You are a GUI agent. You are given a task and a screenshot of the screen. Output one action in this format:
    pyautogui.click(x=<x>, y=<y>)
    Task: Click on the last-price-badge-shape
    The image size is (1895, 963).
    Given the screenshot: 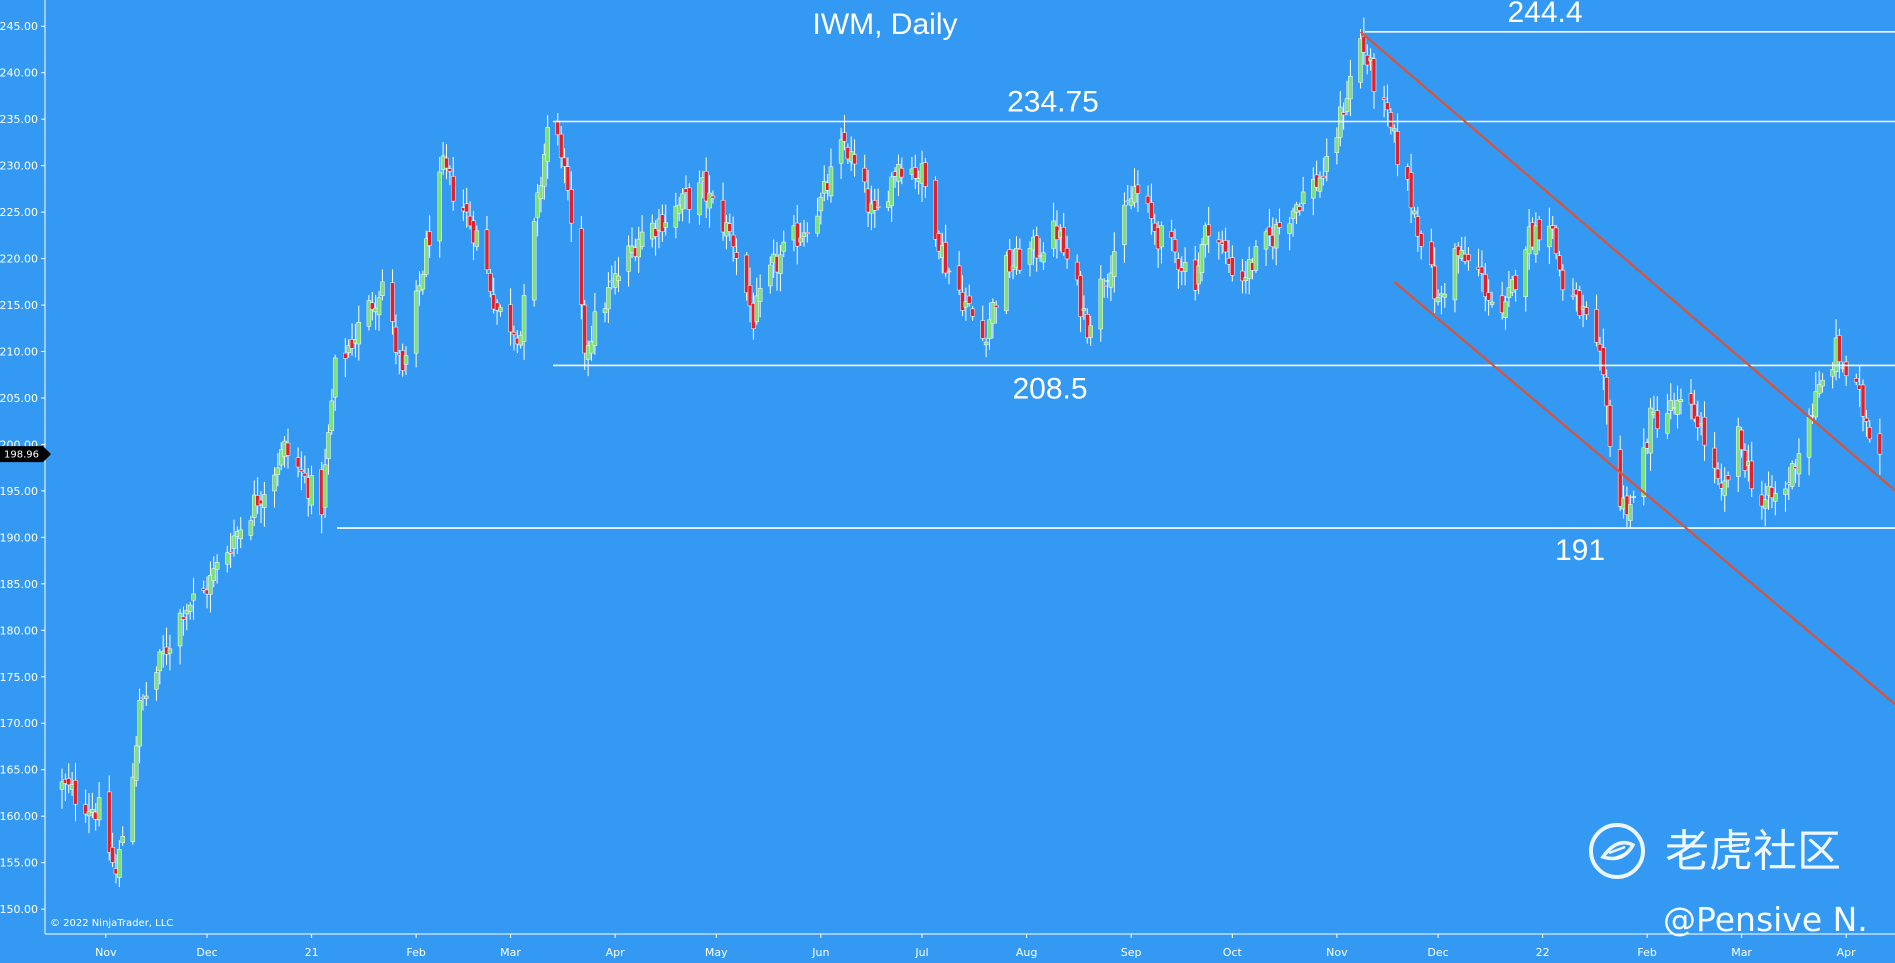 What is the action you would take?
    pyautogui.click(x=25, y=454)
    